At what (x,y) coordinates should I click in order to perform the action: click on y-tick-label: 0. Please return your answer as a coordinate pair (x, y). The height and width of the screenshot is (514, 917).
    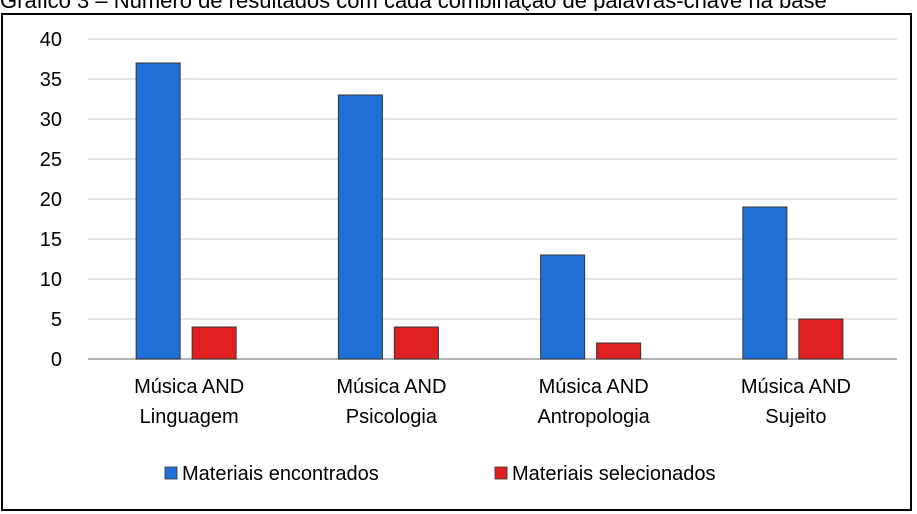
    Looking at the image, I should click on (56, 360).